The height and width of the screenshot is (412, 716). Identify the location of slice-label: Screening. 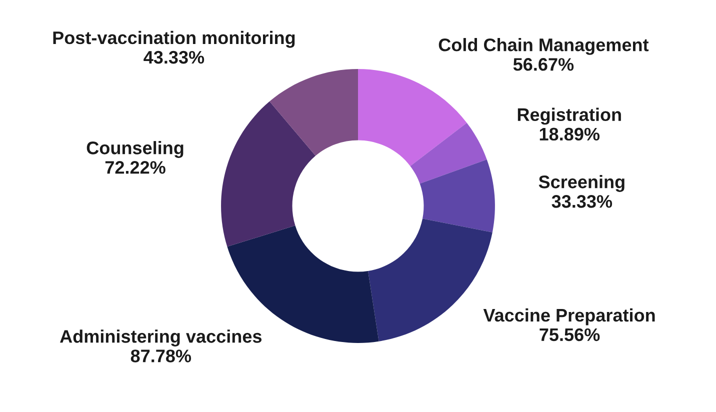
(581, 183).